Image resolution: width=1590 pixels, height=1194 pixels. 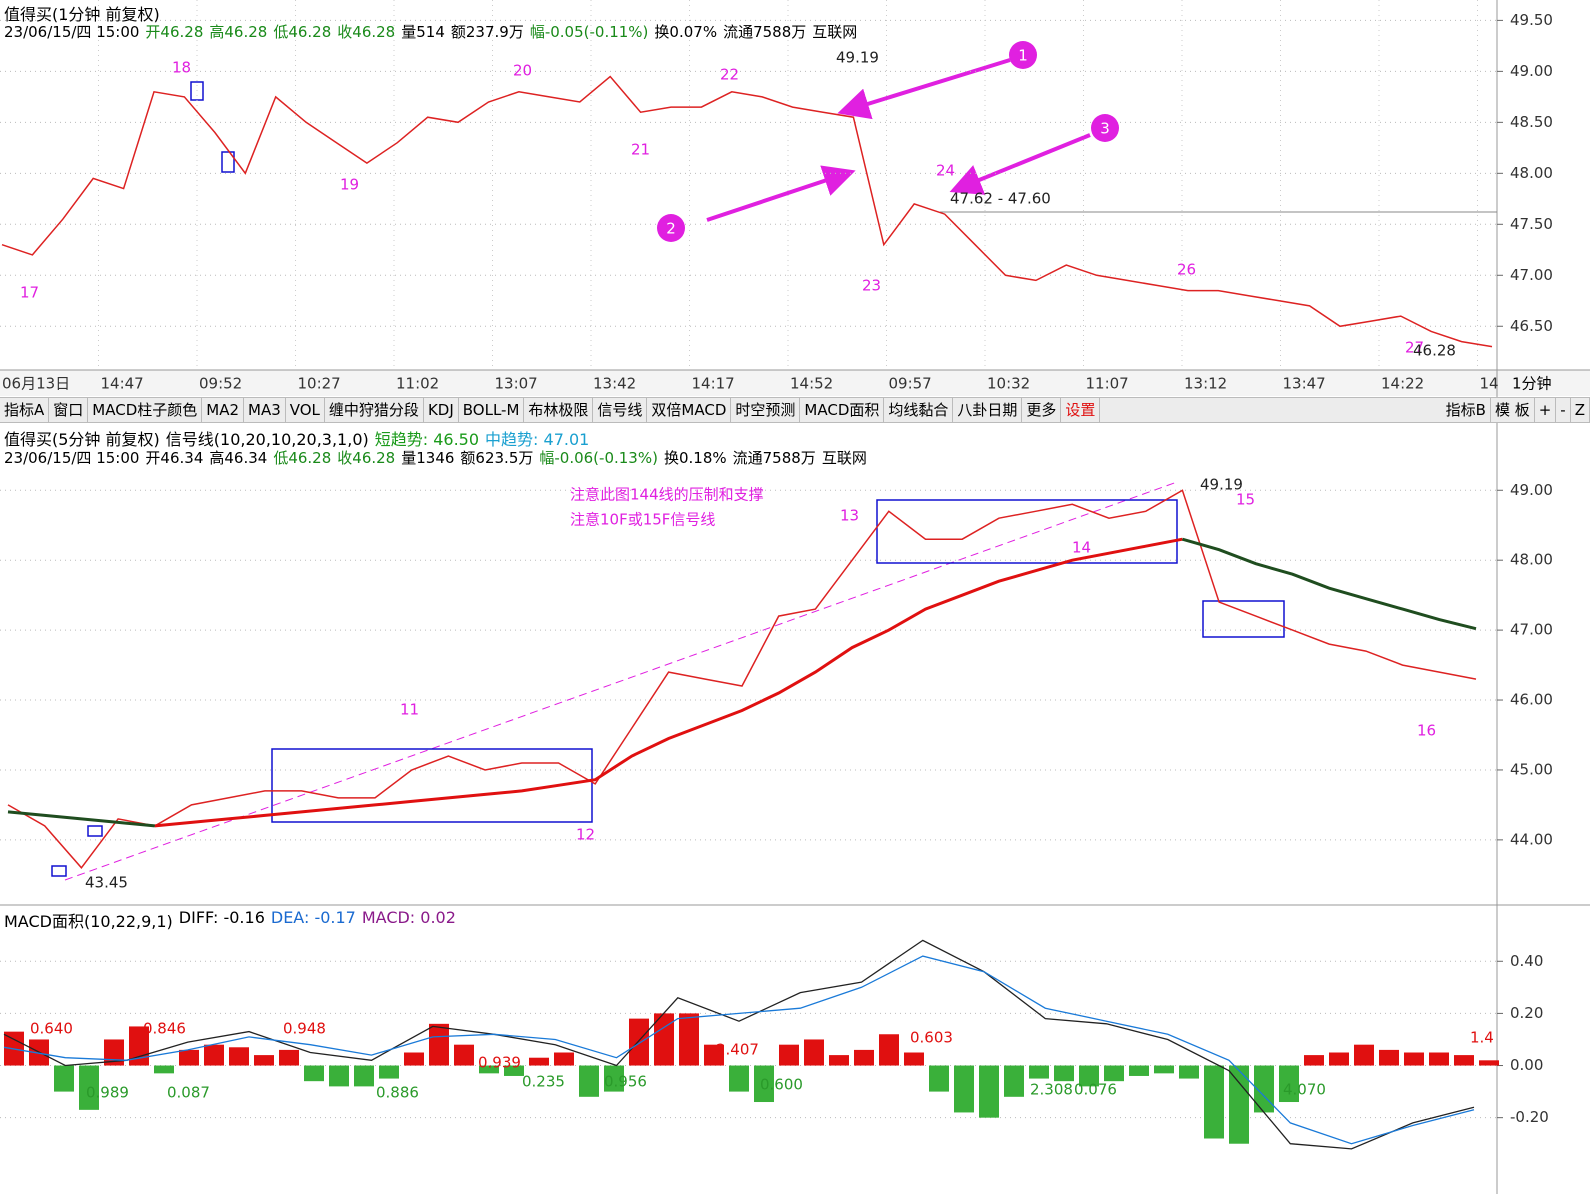 I want to click on toolbar-button: 更多, so click(x=1042, y=410).